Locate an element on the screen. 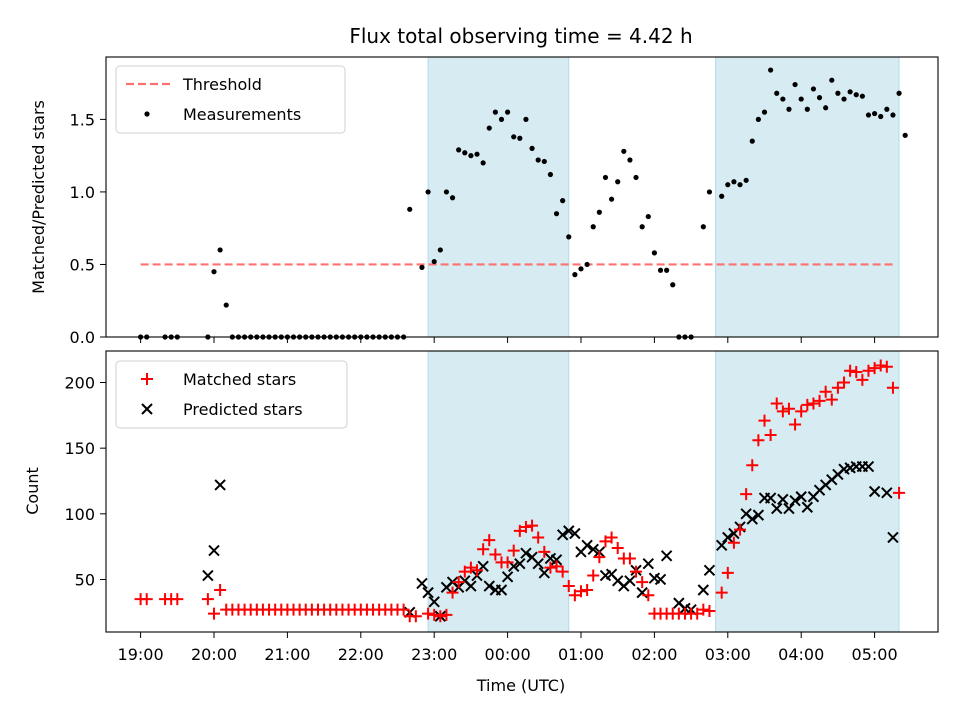 This screenshot has width=960, height=720. x-tick-label: 20:00 is located at coordinates (214, 654).